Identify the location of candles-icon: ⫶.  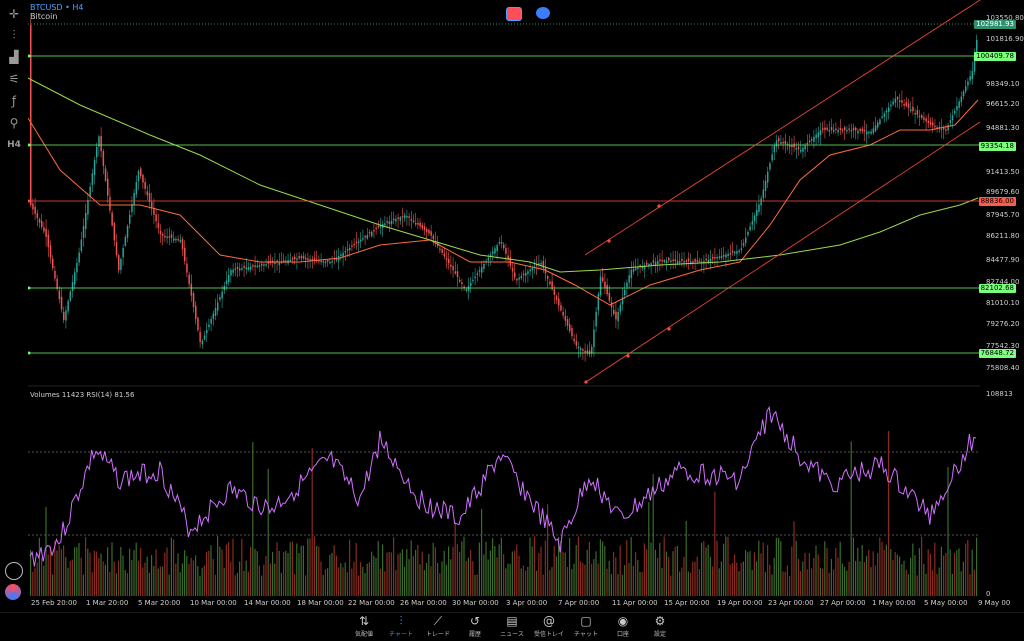
(14, 34).